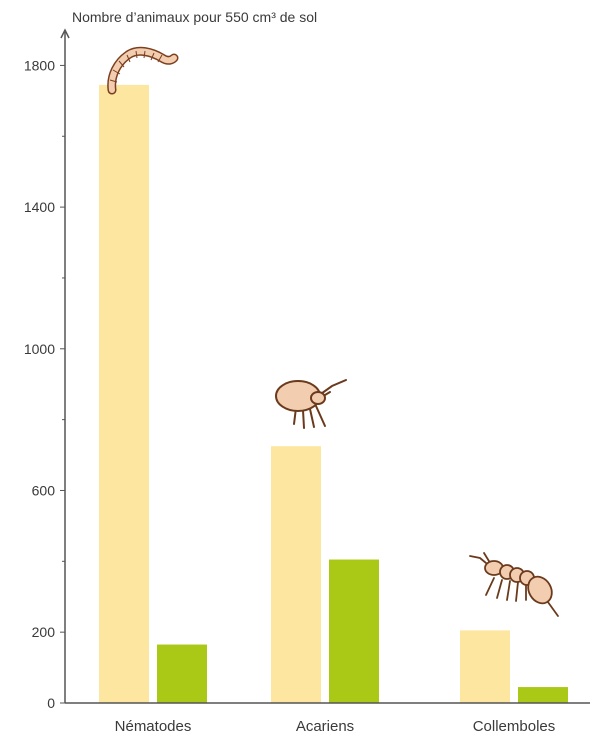 The width and height of the screenshot is (594, 741). What do you see at coordinates (39, 207) in the screenshot?
I see `y-tick-label: 1400` at bounding box center [39, 207].